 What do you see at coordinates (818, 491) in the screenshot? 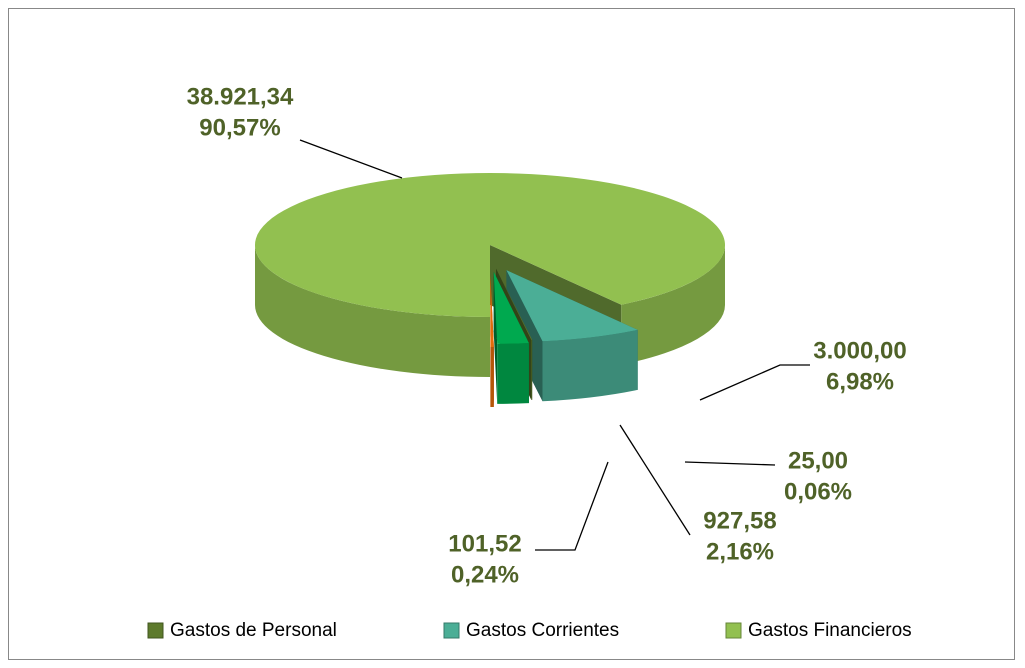
I see `percent-label: 0,06%` at bounding box center [818, 491].